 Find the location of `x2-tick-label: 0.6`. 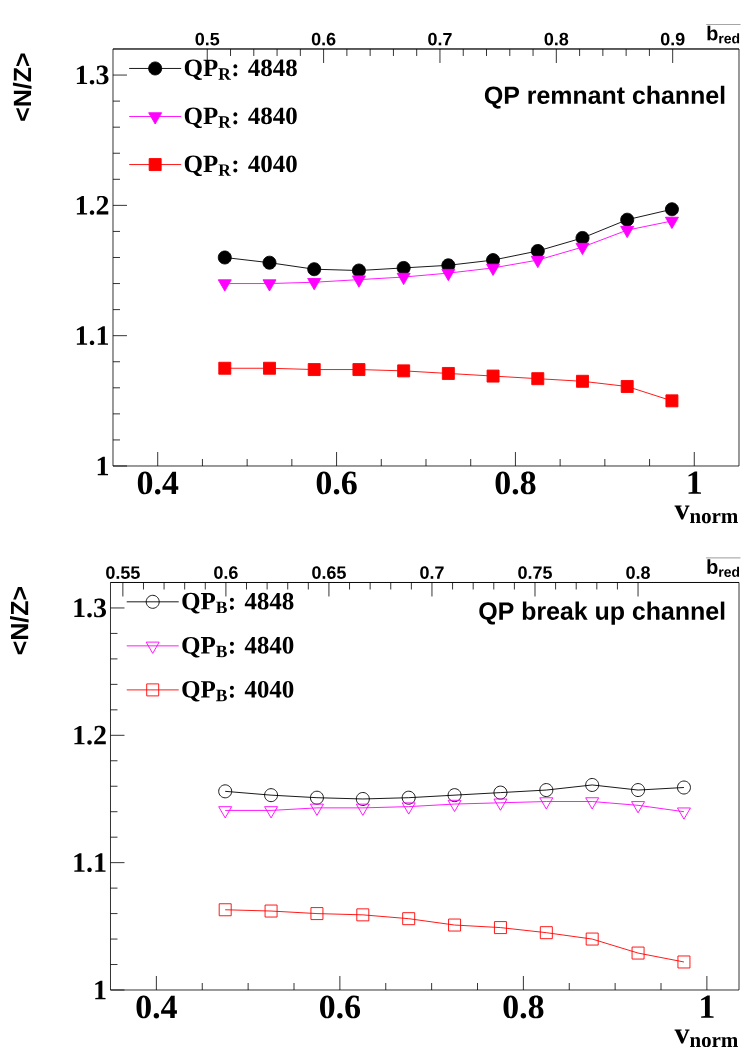

x2-tick-label: 0.6 is located at coordinates (226, 572).